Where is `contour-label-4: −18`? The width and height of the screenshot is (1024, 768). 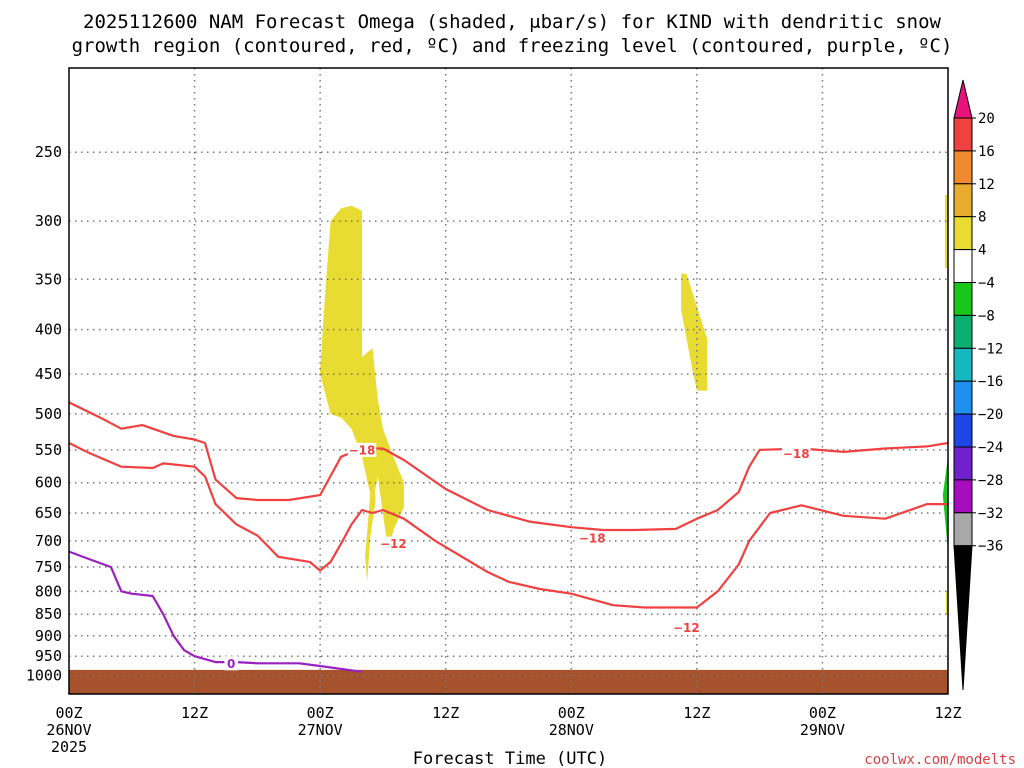
contour-label-4: −18 is located at coordinates (796, 454).